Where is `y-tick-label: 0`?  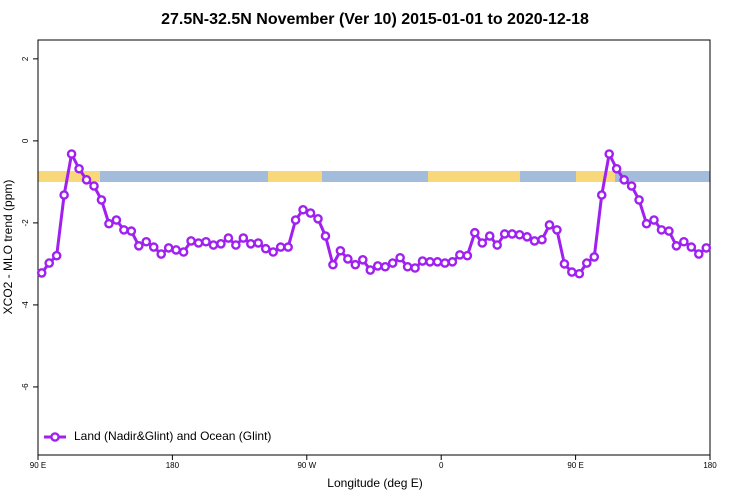
y-tick-label: 0 is located at coordinates (25, 140).